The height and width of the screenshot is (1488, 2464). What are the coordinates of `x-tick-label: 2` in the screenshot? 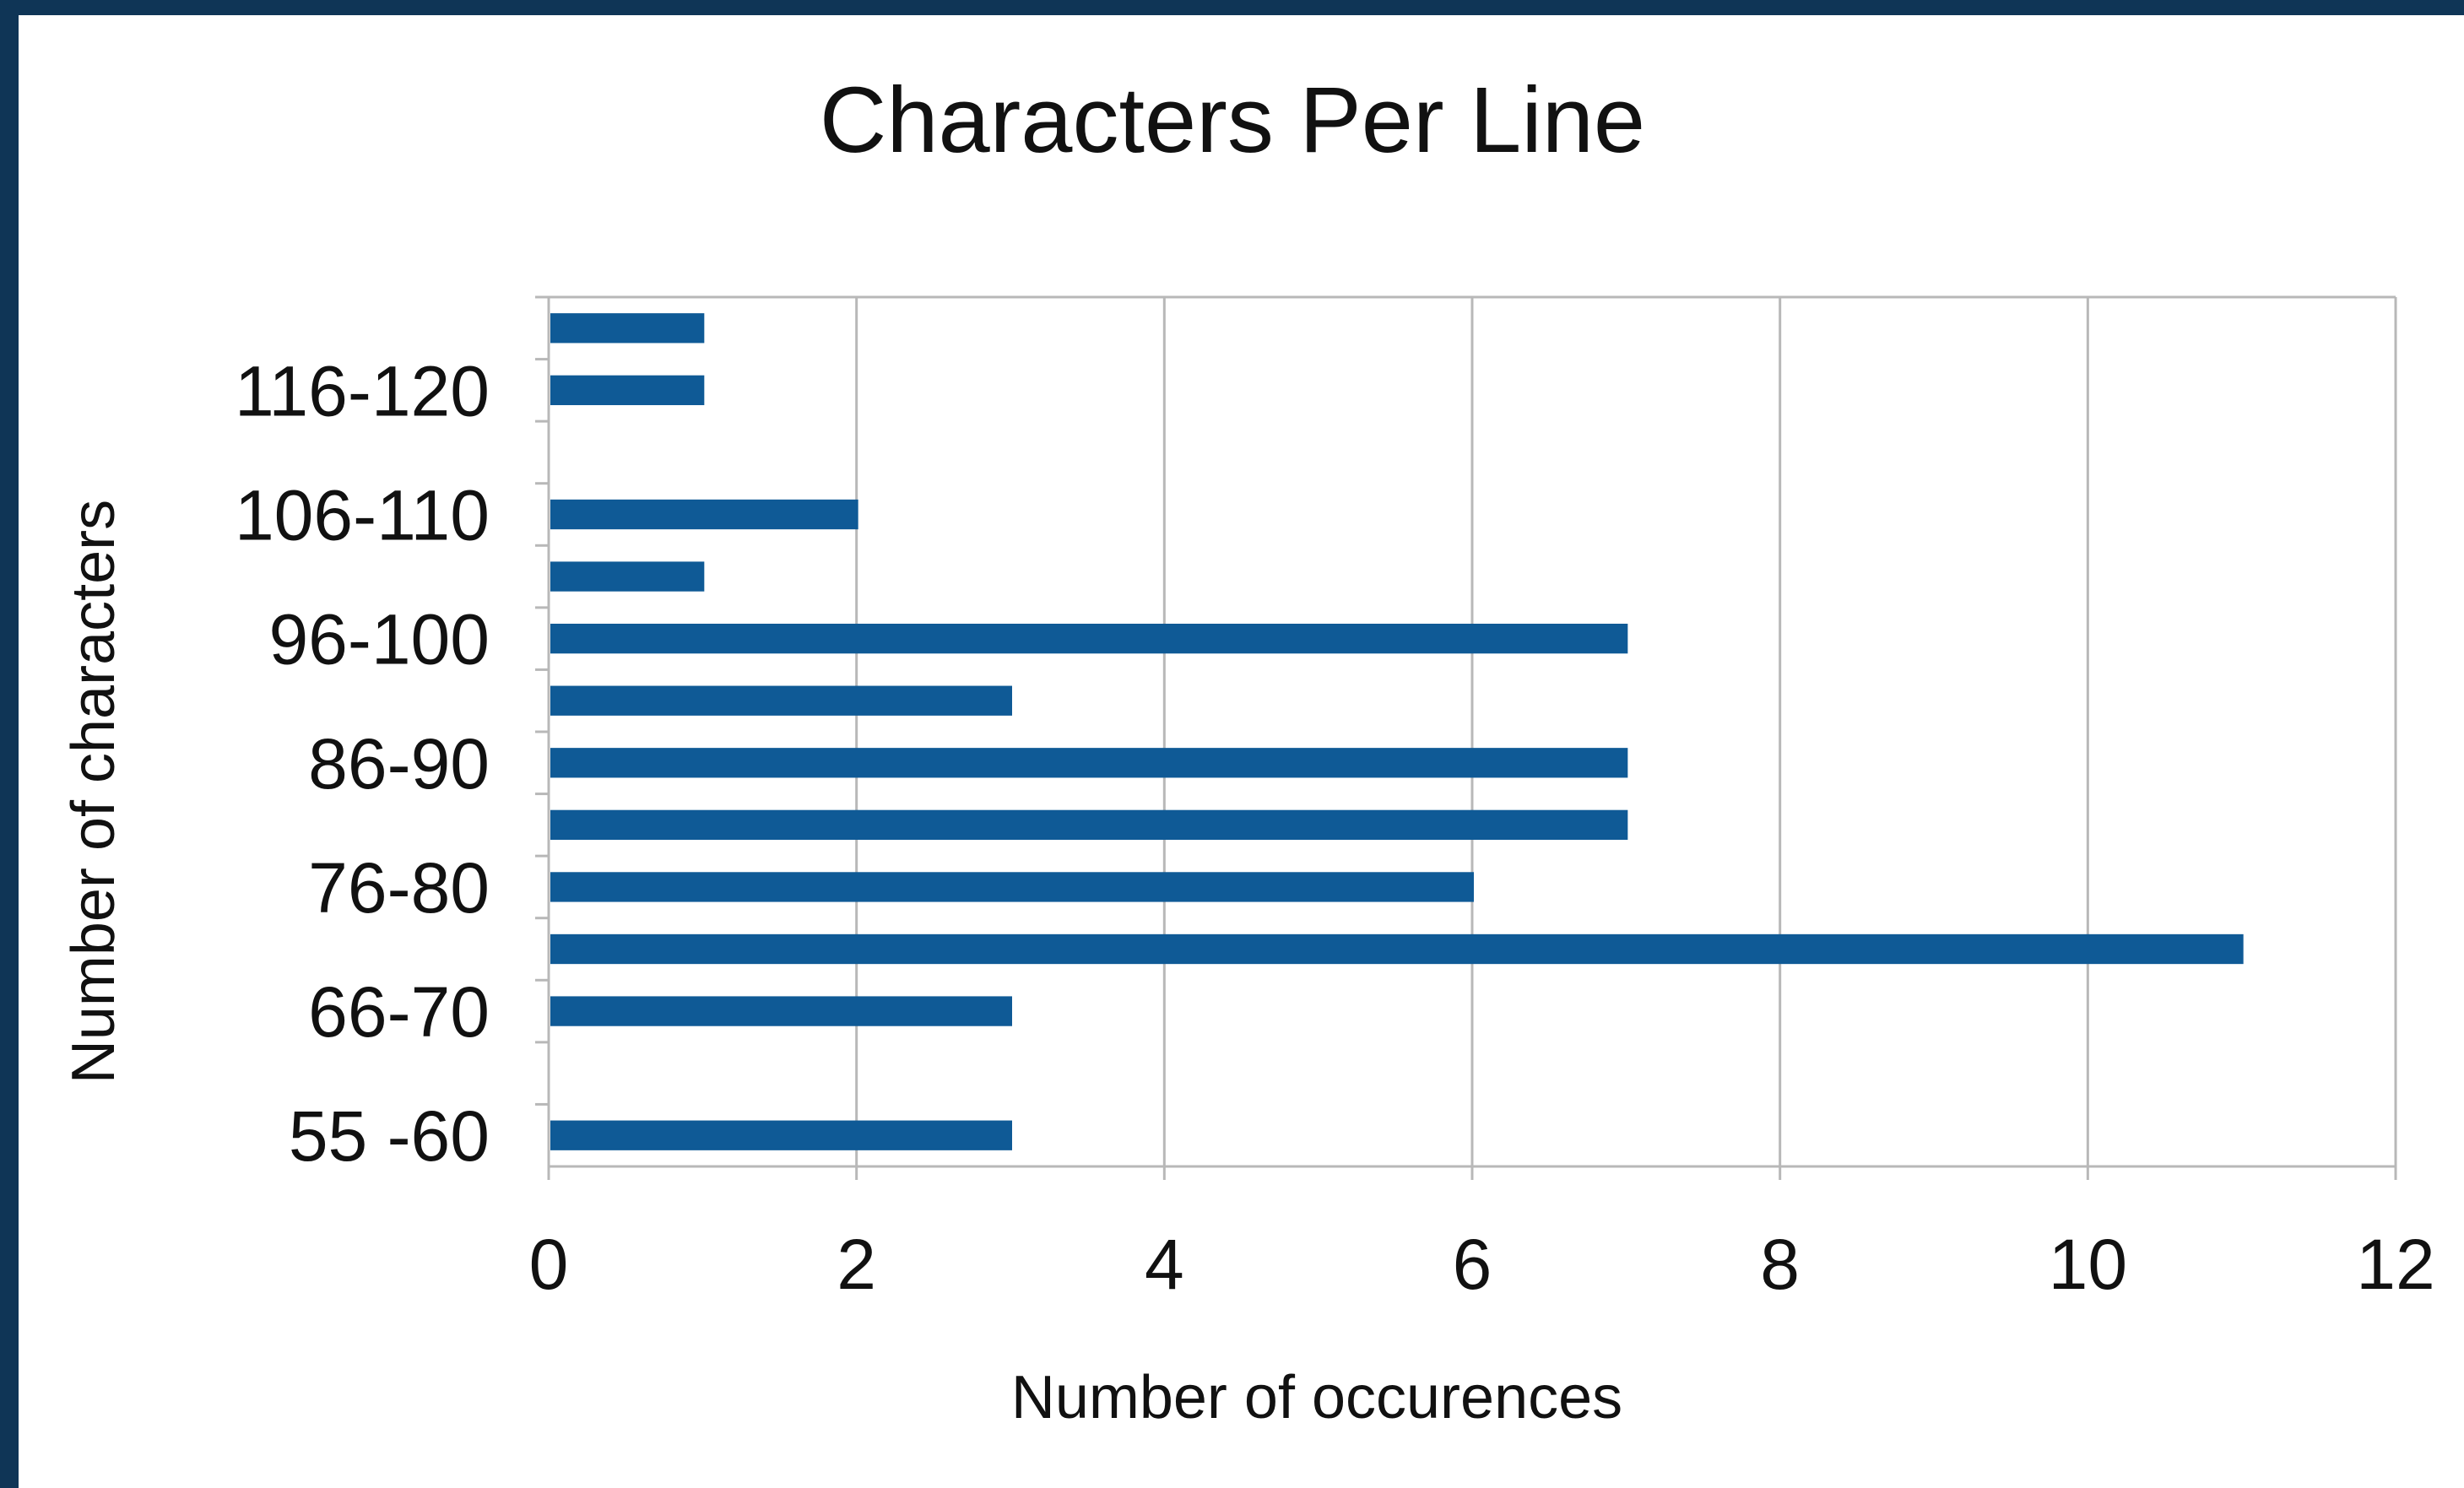 It's located at (856, 1264).